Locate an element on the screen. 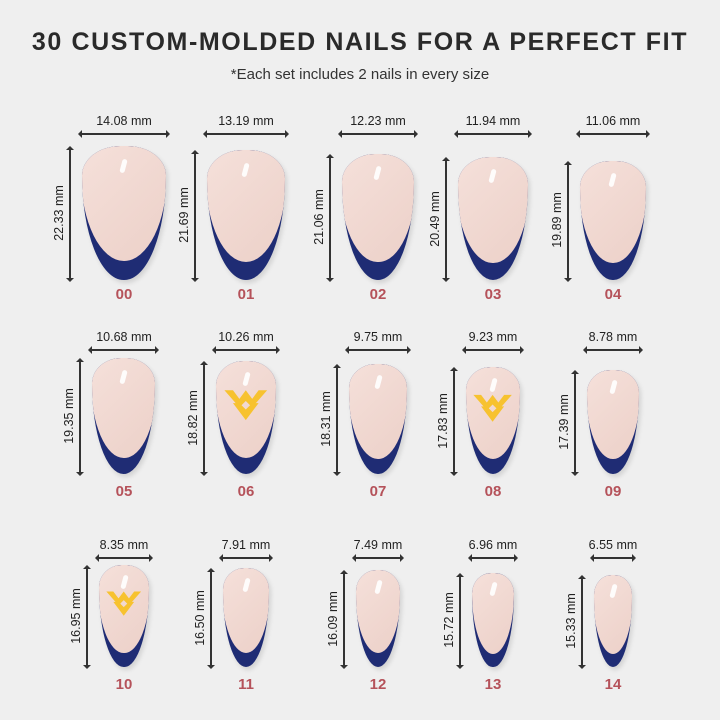  nail-height-label: 17.83 mm is located at coordinates (442, 420).